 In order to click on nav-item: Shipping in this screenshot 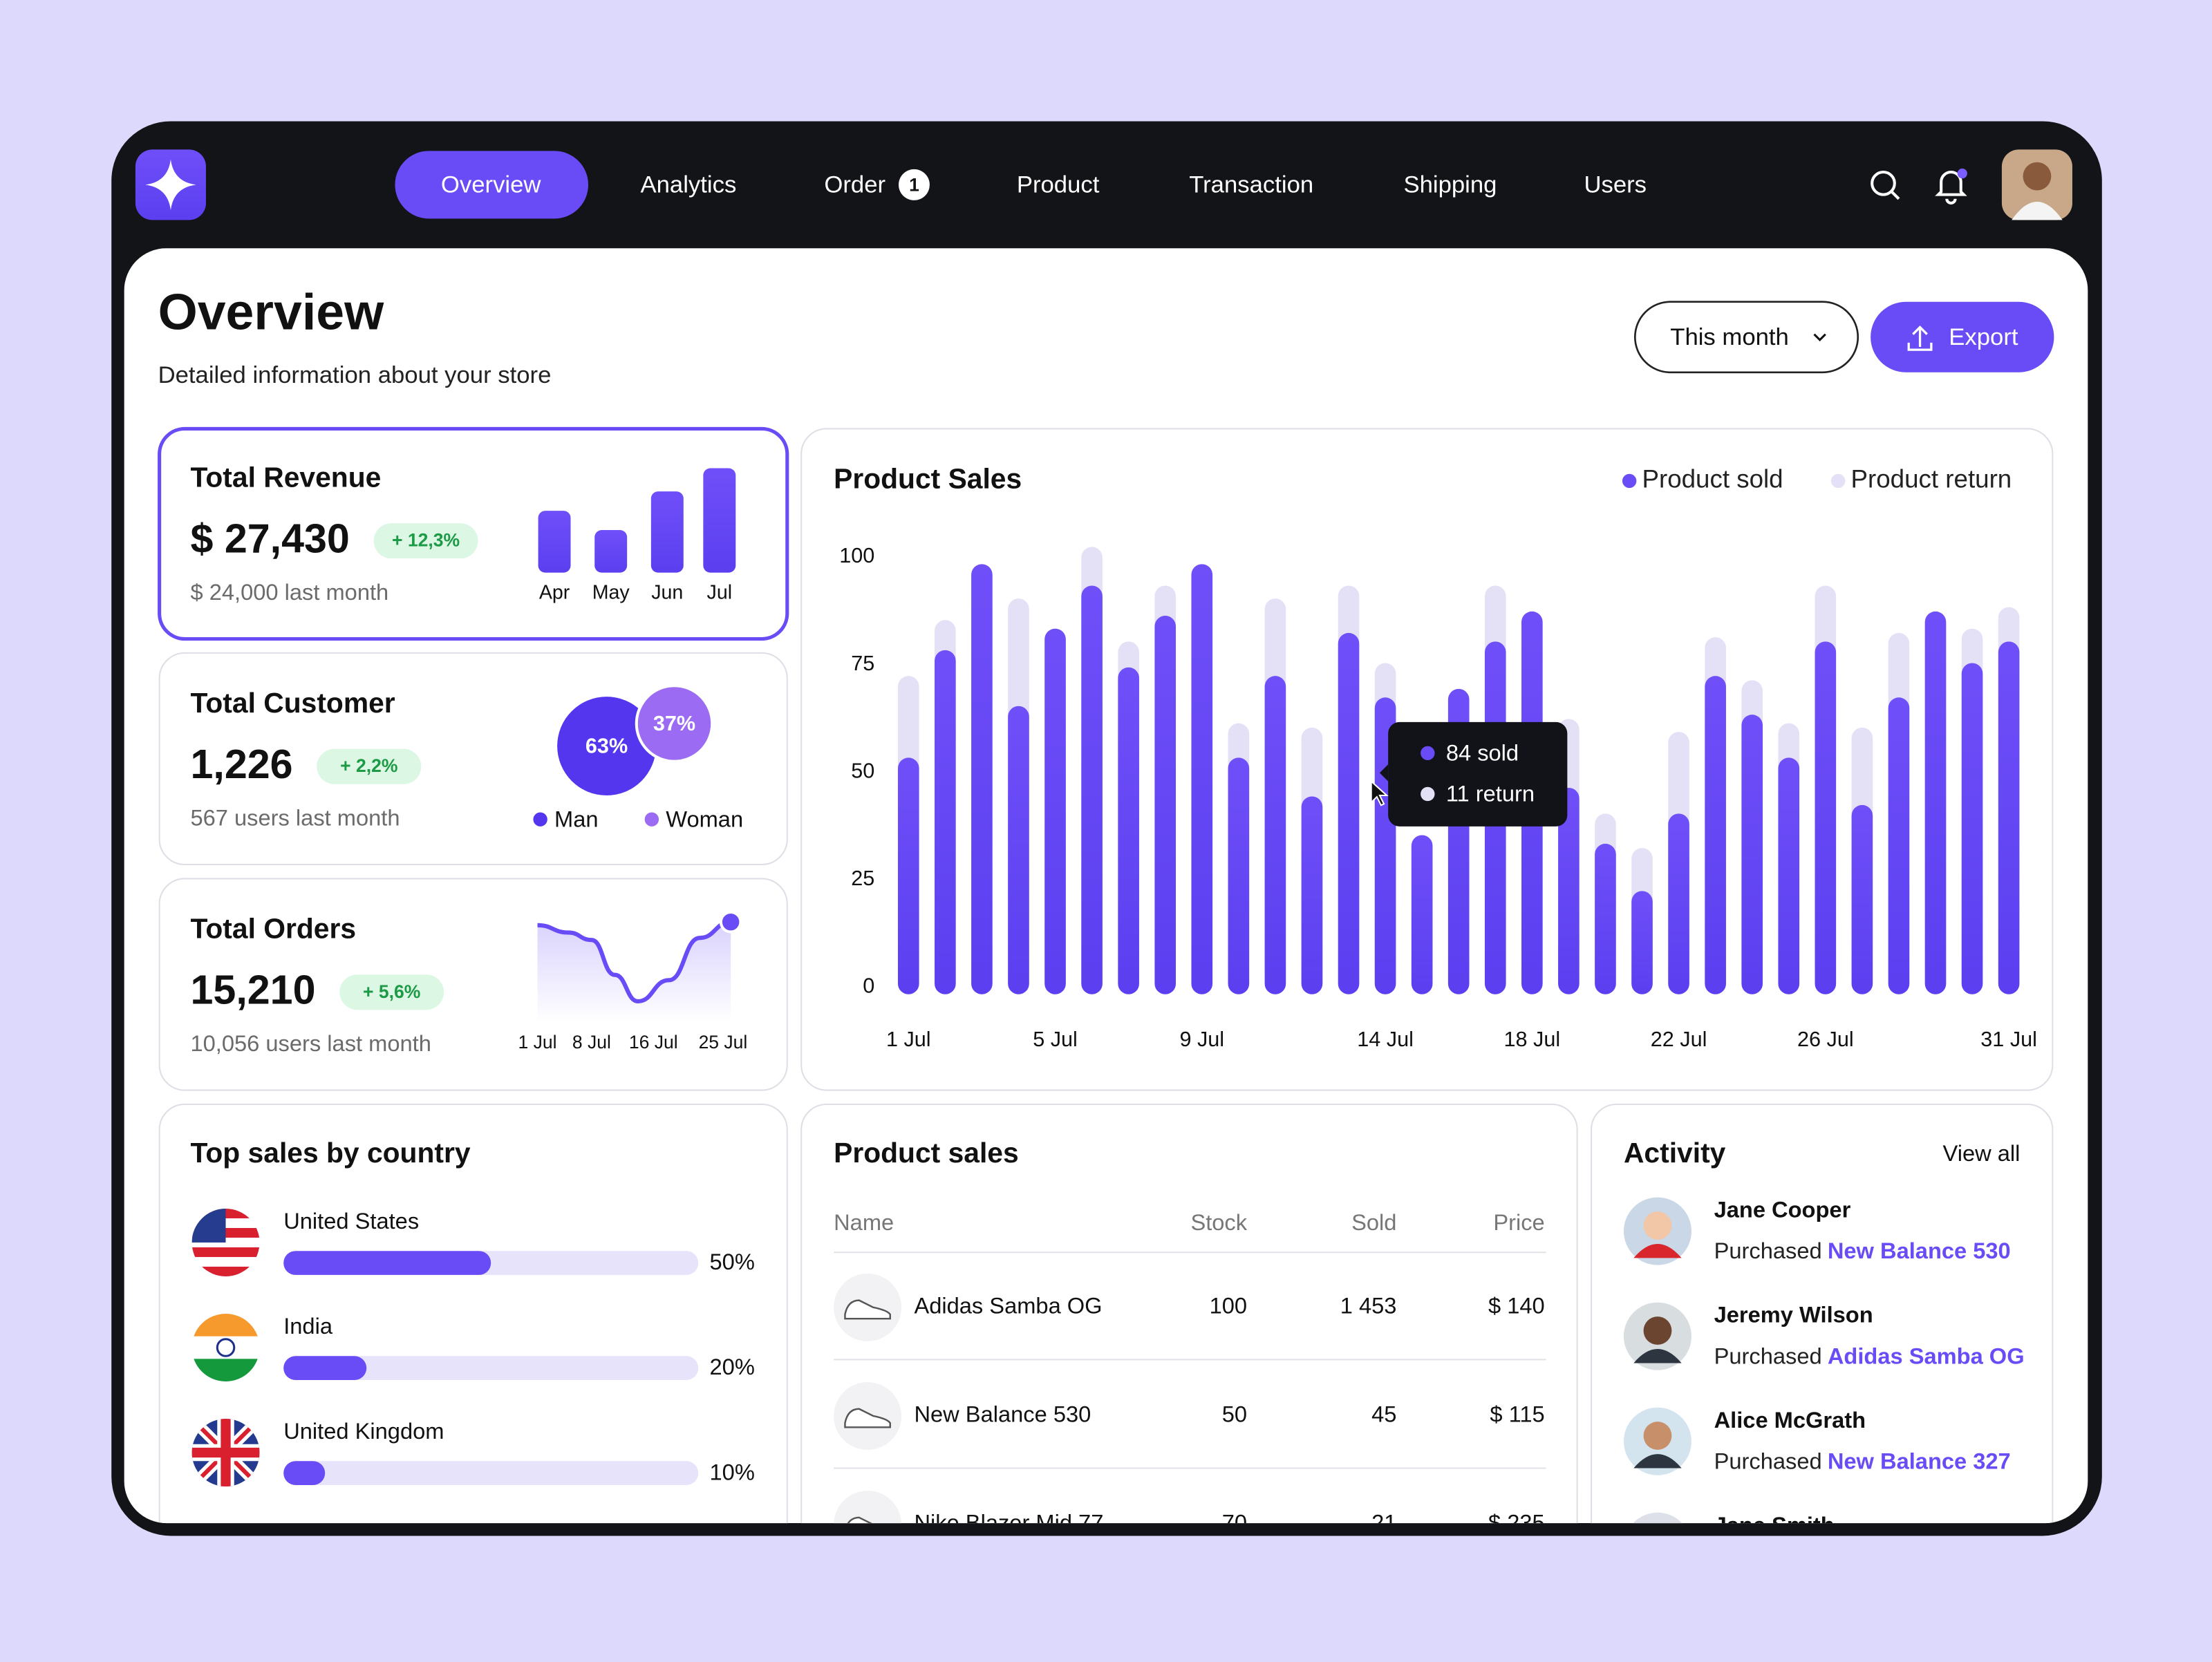, I will do `click(1450, 185)`.